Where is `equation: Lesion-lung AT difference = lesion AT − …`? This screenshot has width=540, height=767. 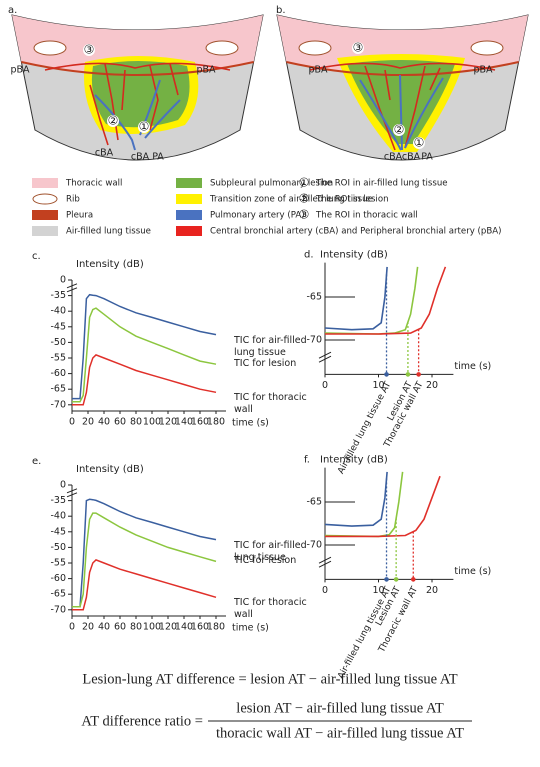 equation: Lesion-lung AT difference = lesion AT − … is located at coordinates (269, 679).